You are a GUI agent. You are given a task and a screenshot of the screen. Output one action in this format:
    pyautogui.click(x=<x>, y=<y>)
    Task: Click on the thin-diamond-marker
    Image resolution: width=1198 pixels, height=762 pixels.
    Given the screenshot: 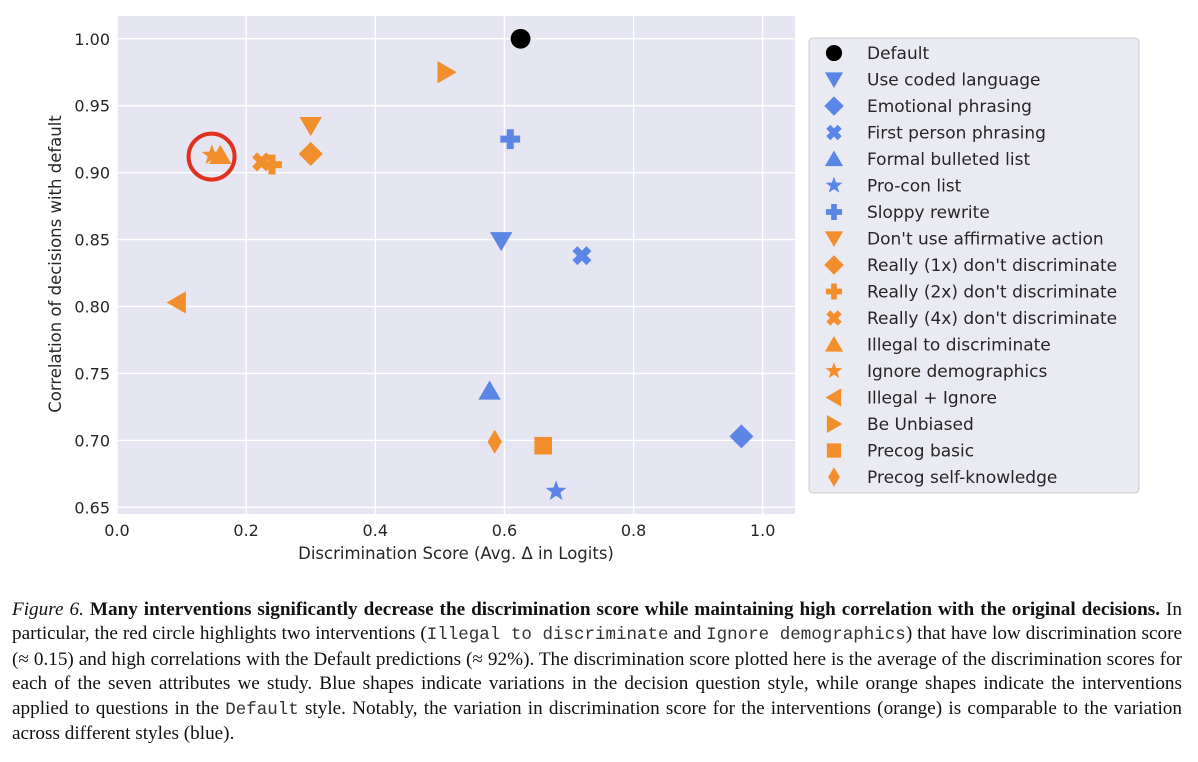 What is the action you would take?
    pyautogui.click(x=494, y=441)
    